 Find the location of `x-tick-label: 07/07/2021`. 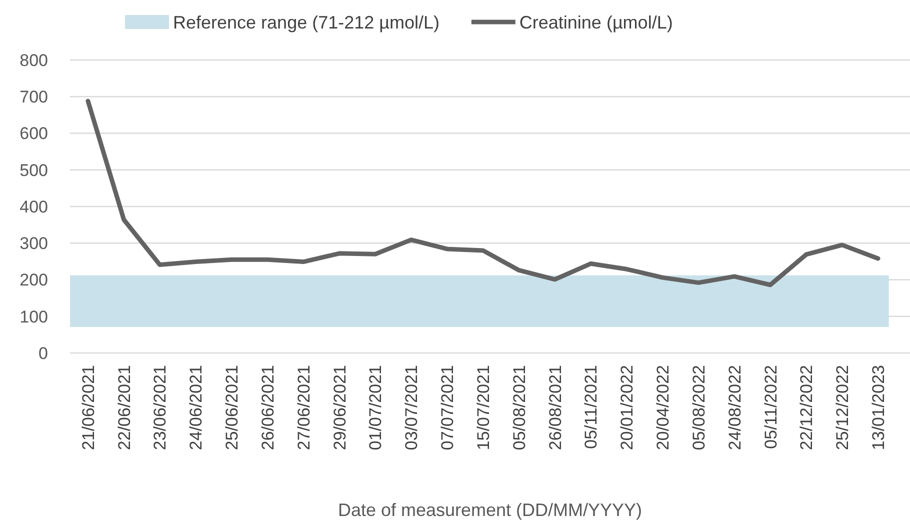

x-tick-label: 07/07/2021 is located at coordinates (448, 407).